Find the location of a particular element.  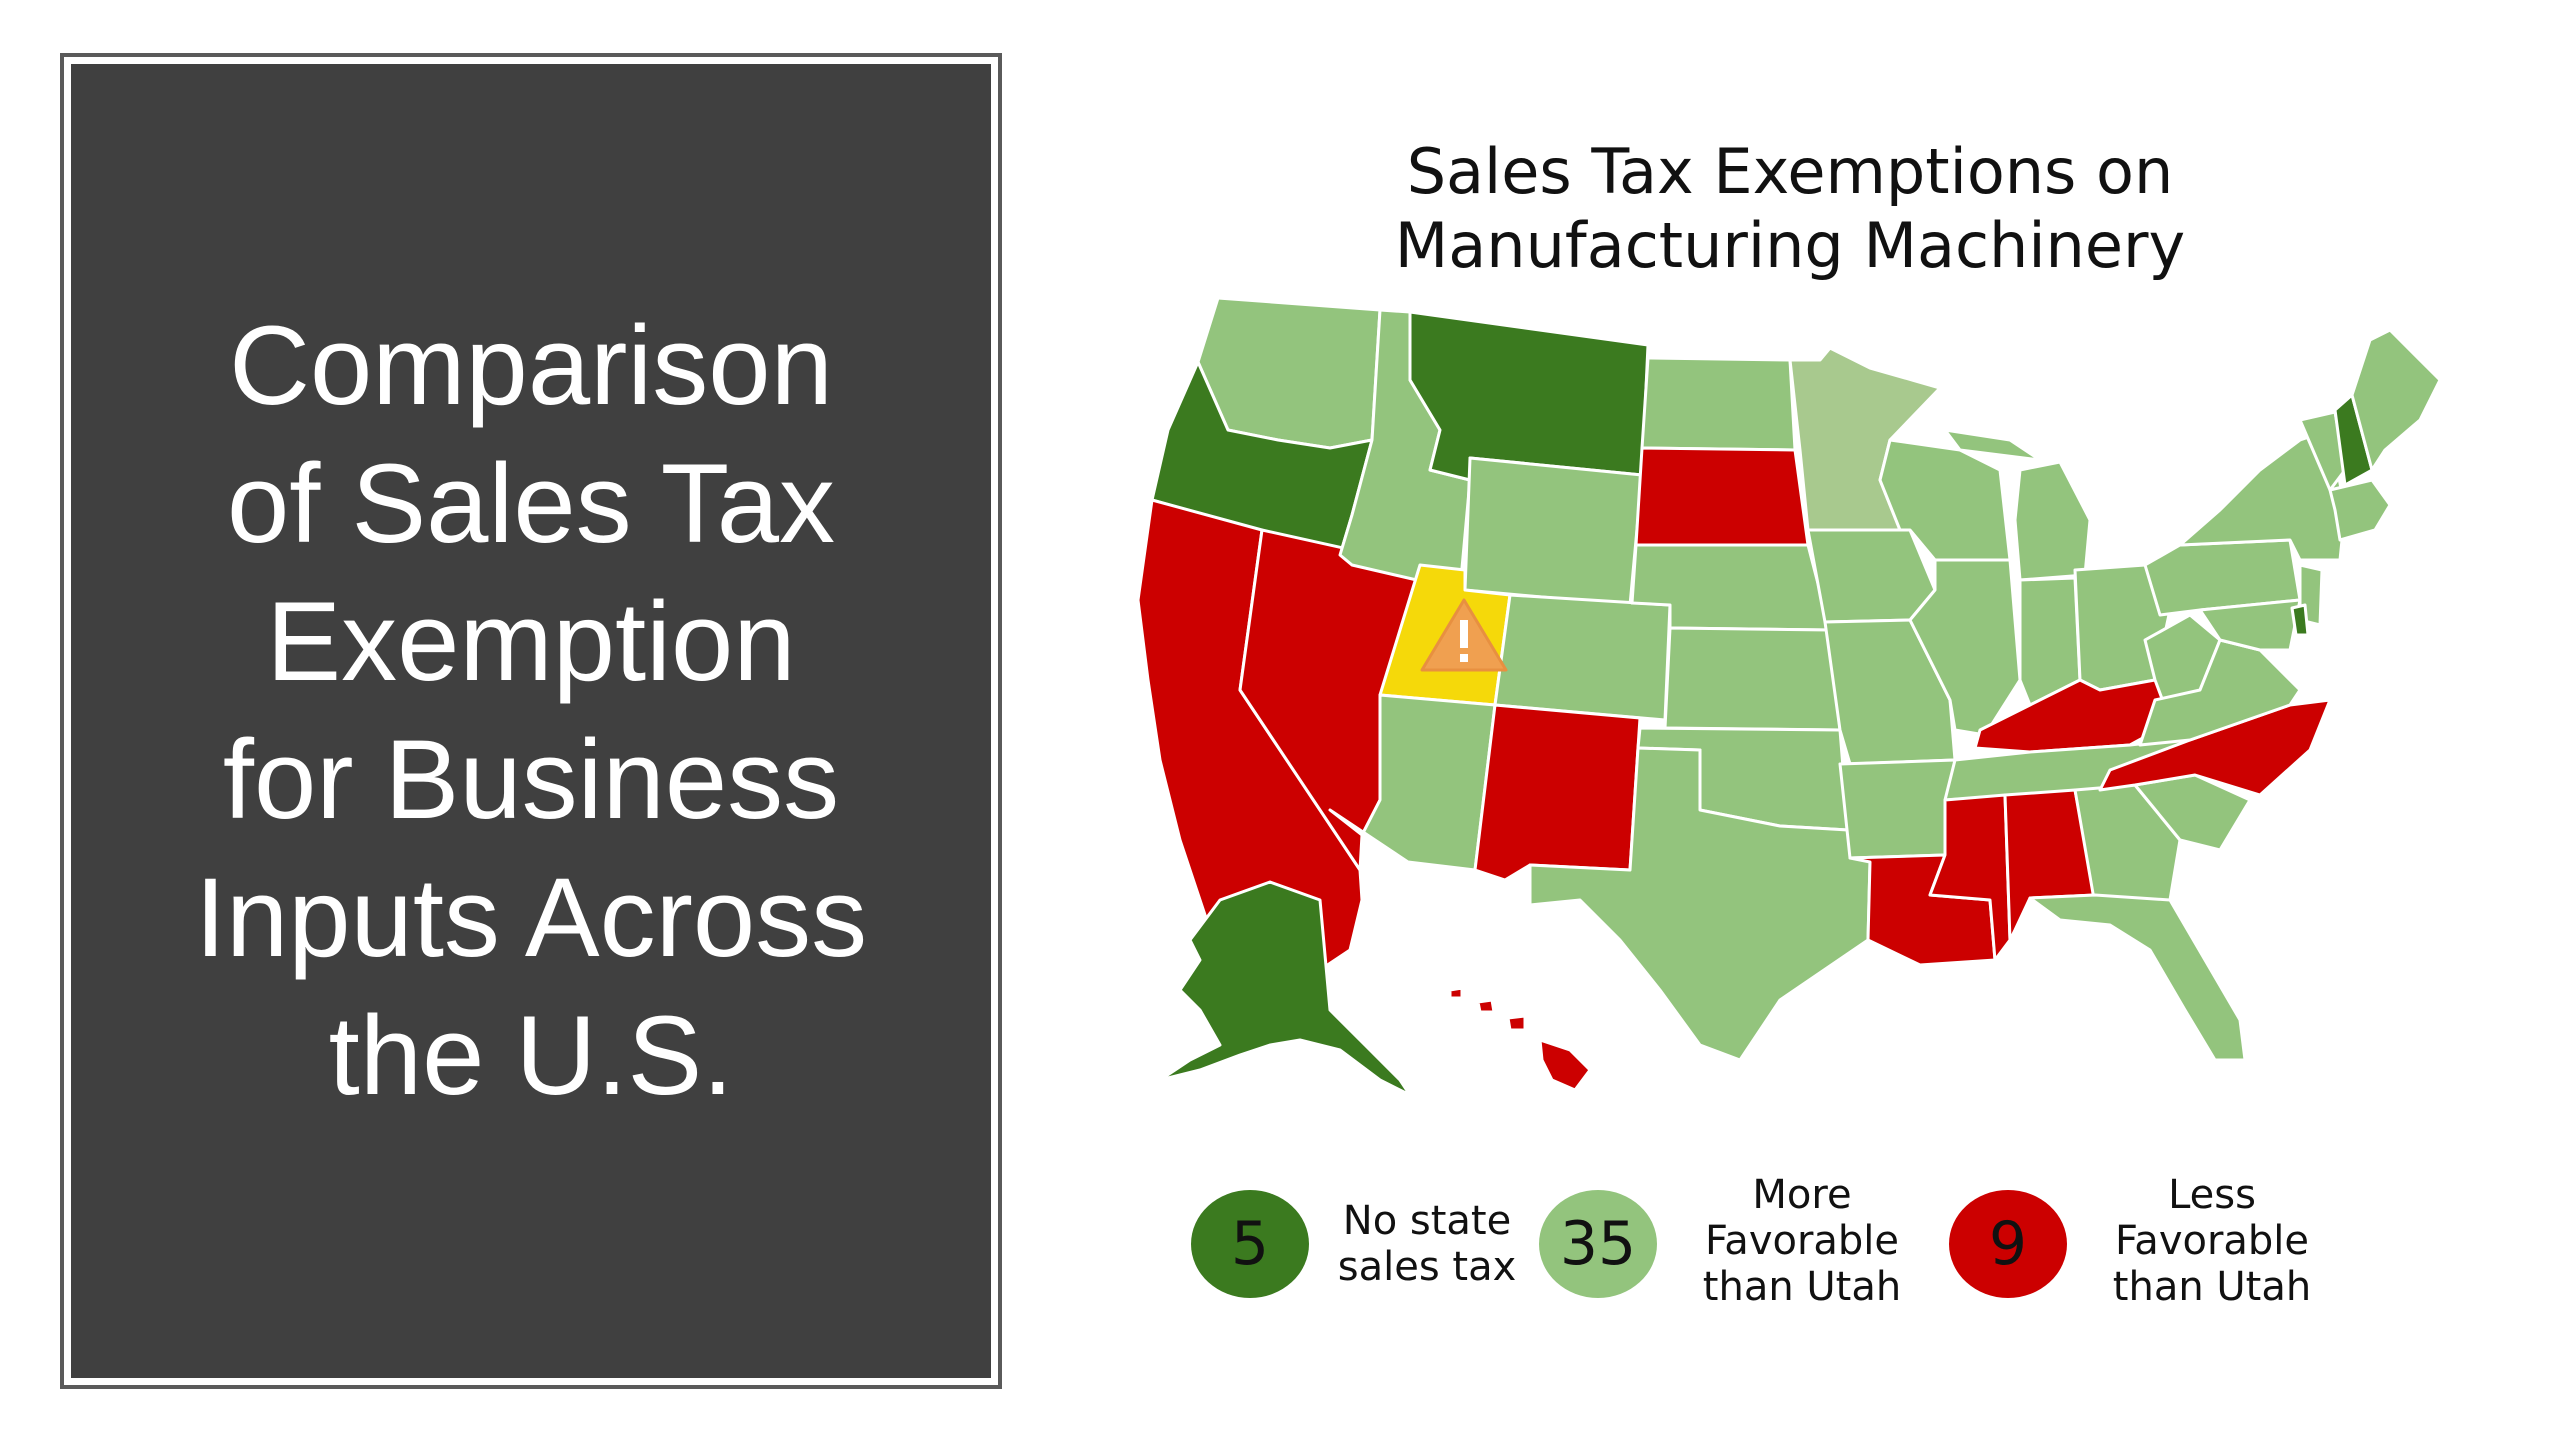

state-montana is located at coordinates (1529, 396).